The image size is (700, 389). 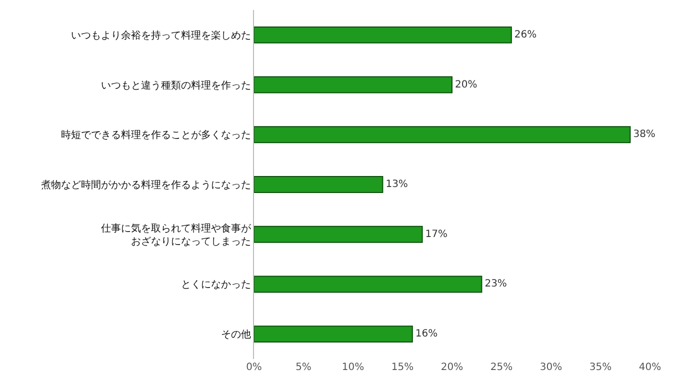 What do you see at coordinates (254, 367) in the screenshot?
I see `x-tick-label: 0%` at bounding box center [254, 367].